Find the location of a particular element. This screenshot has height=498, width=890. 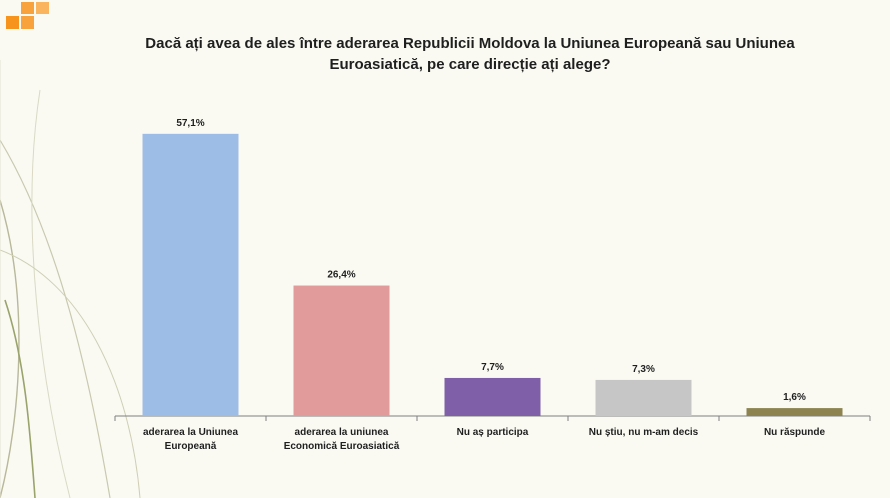

category-label: Nu aș participa is located at coordinates (493, 432).